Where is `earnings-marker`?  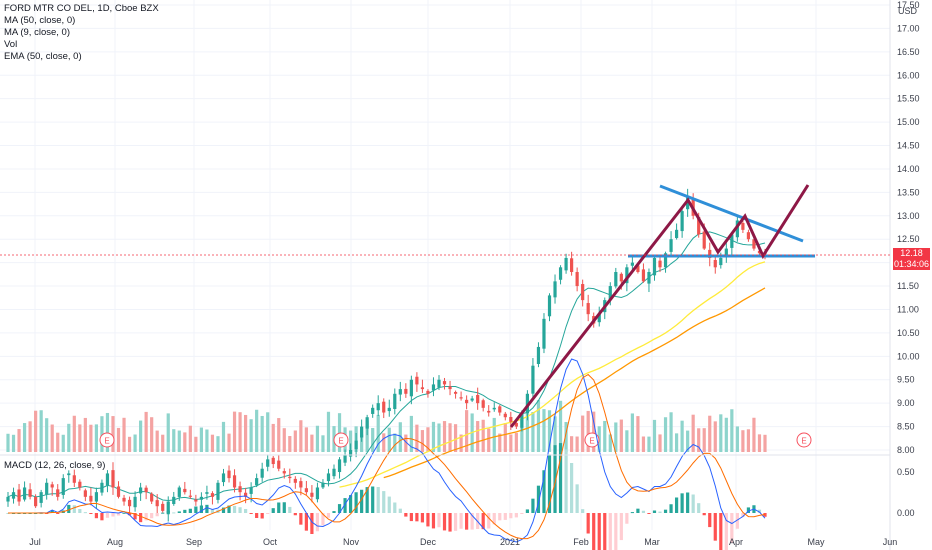 earnings-marker is located at coordinates (341, 440).